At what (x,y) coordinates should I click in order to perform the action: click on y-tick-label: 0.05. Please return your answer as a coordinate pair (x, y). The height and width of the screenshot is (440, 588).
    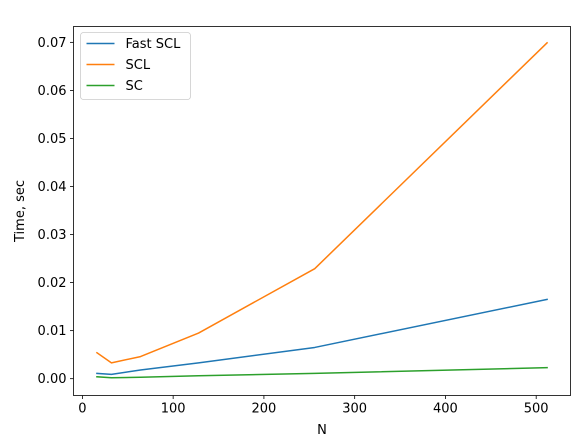
    Looking at the image, I should click on (52, 139).